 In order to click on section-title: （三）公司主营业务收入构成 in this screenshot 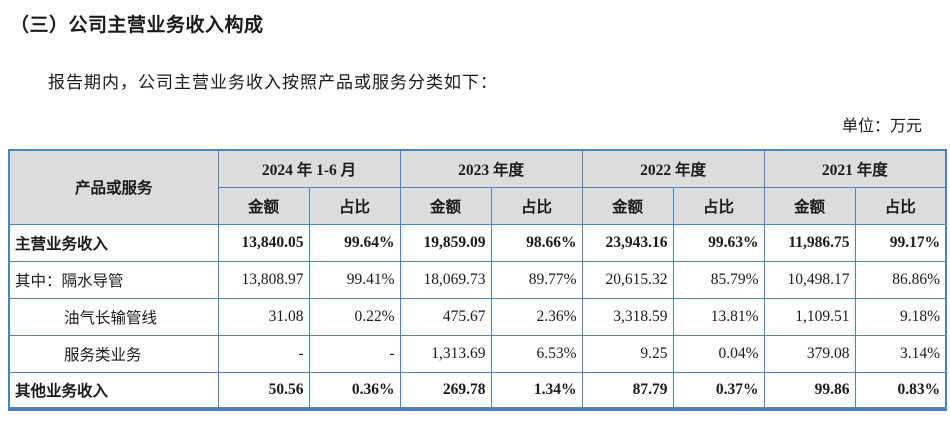, I will do `click(137, 25)`.